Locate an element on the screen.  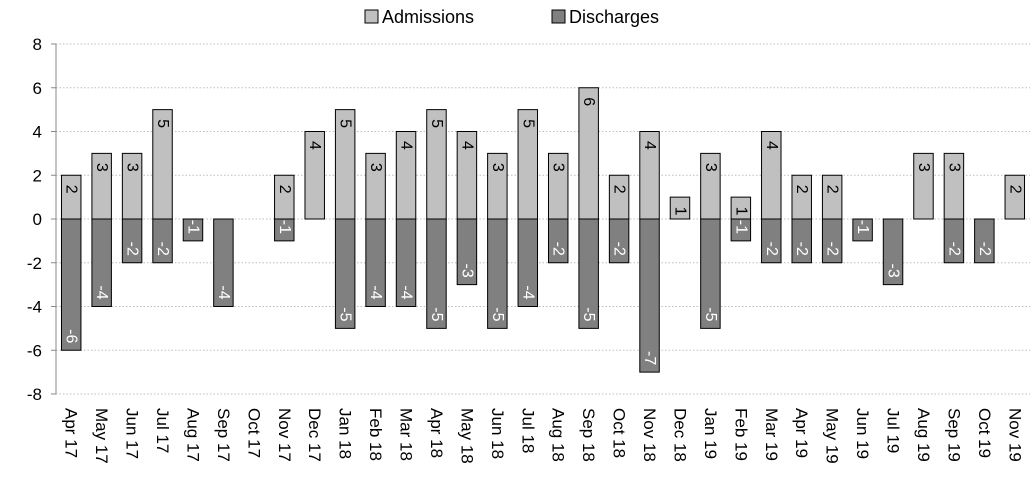
x-tick-label: May 19 is located at coordinates (832, 436).